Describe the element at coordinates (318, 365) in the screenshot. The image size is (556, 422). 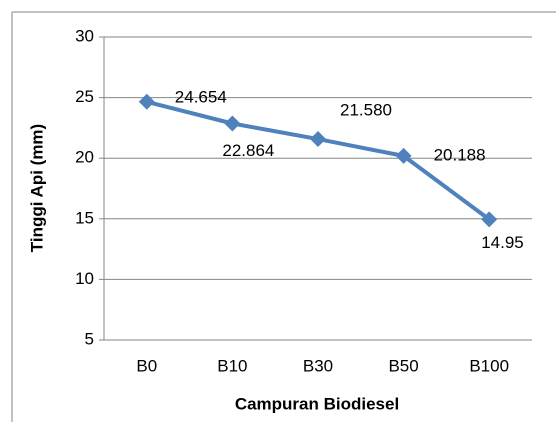
I see `x-tick-label: B30` at that location.